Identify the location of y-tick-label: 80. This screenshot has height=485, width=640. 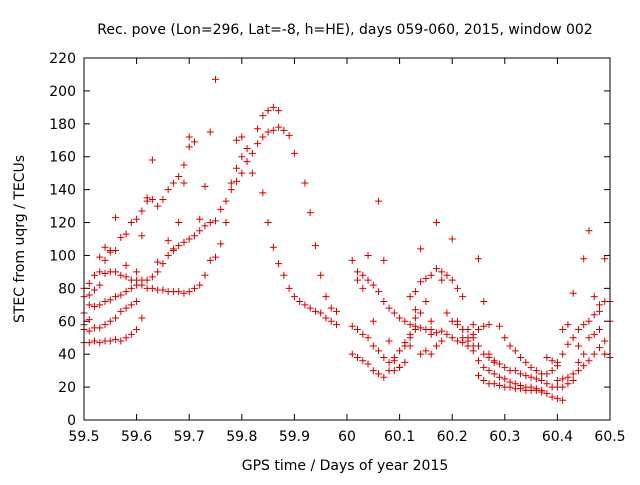
(67, 289).